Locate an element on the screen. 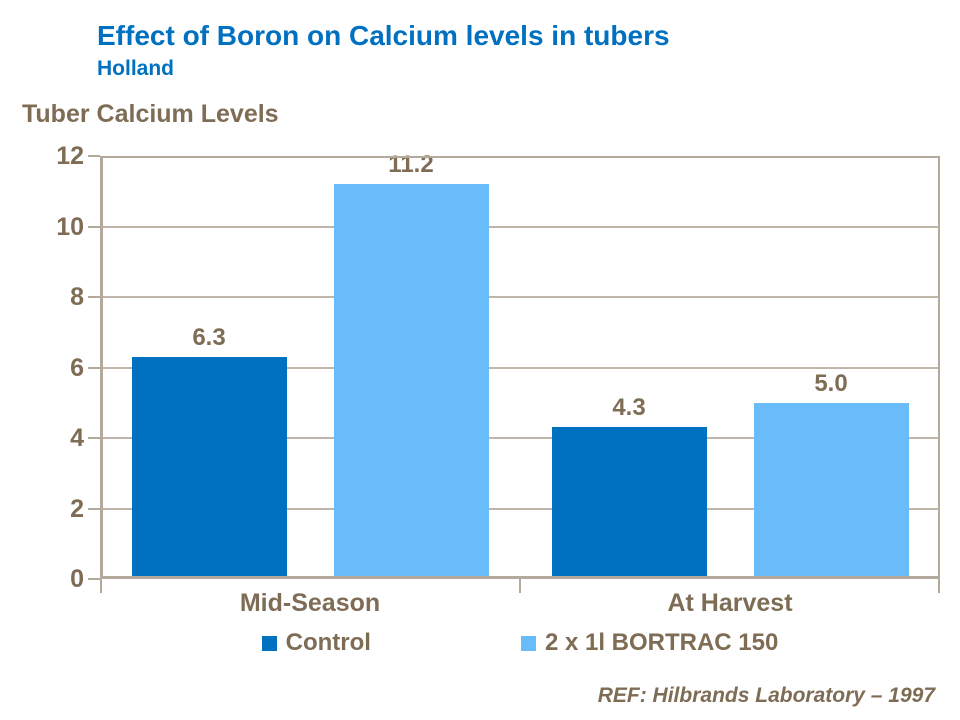  page-subtitle: Holland is located at coordinates (135, 68).